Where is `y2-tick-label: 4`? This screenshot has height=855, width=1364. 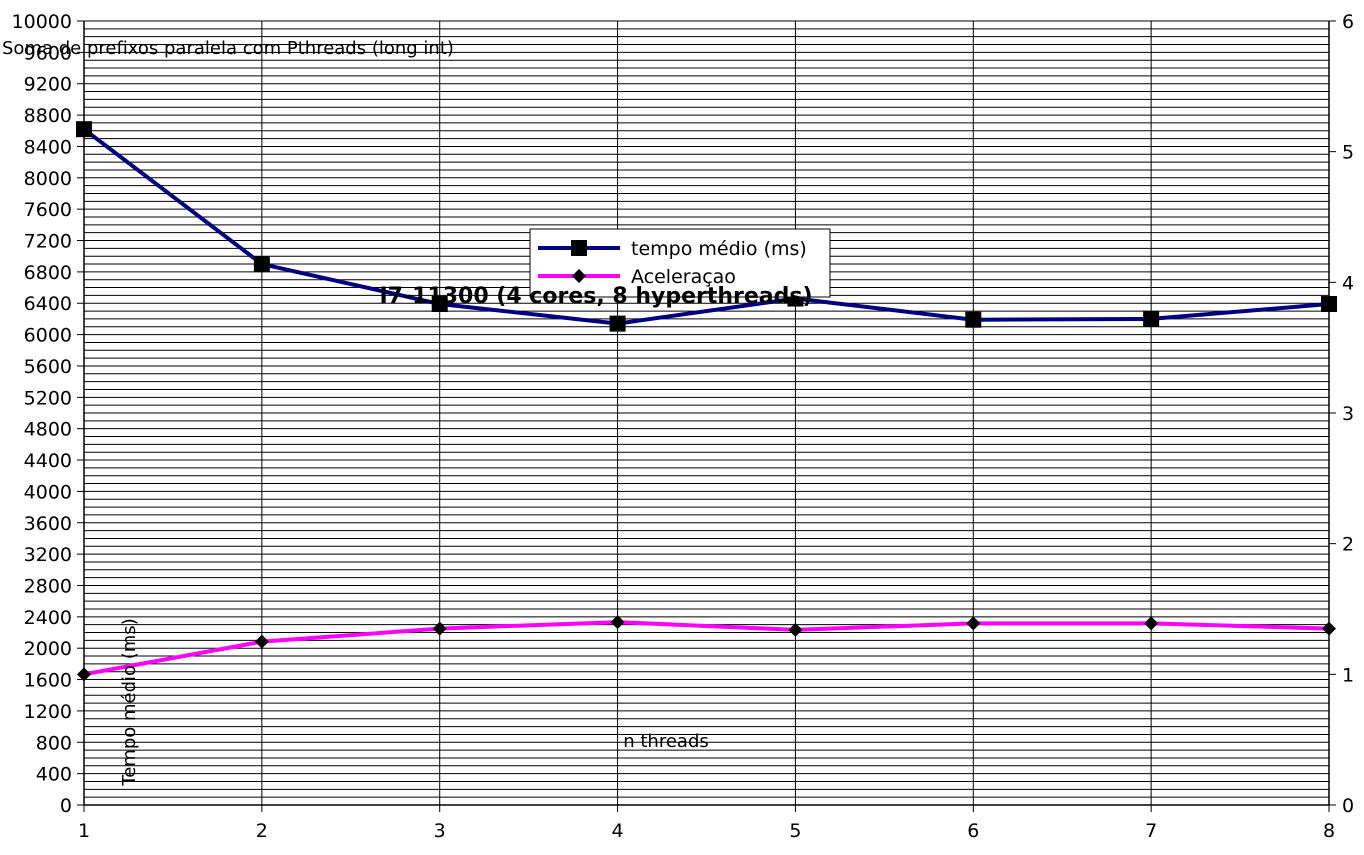
y2-tick-label: 4 is located at coordinates (1348, 283).